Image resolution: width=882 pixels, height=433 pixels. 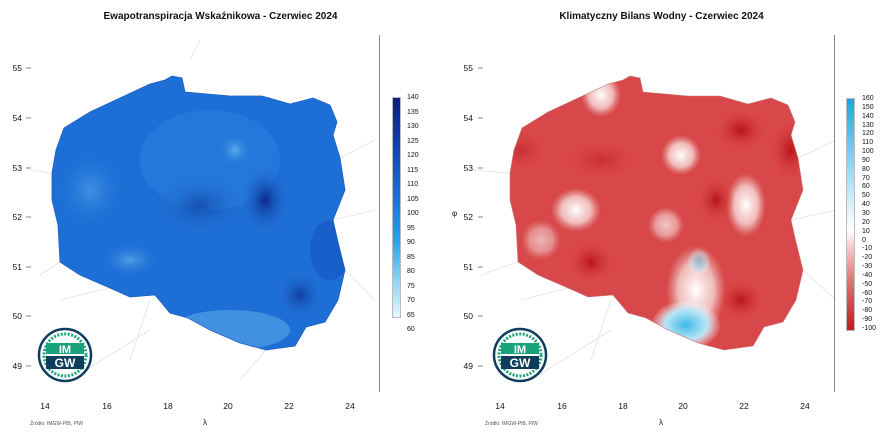 What do you see at coordinates (413, 141) in the screenshot?
I see `et-legend-tick-label: 125` at bounding box center [413, 141].